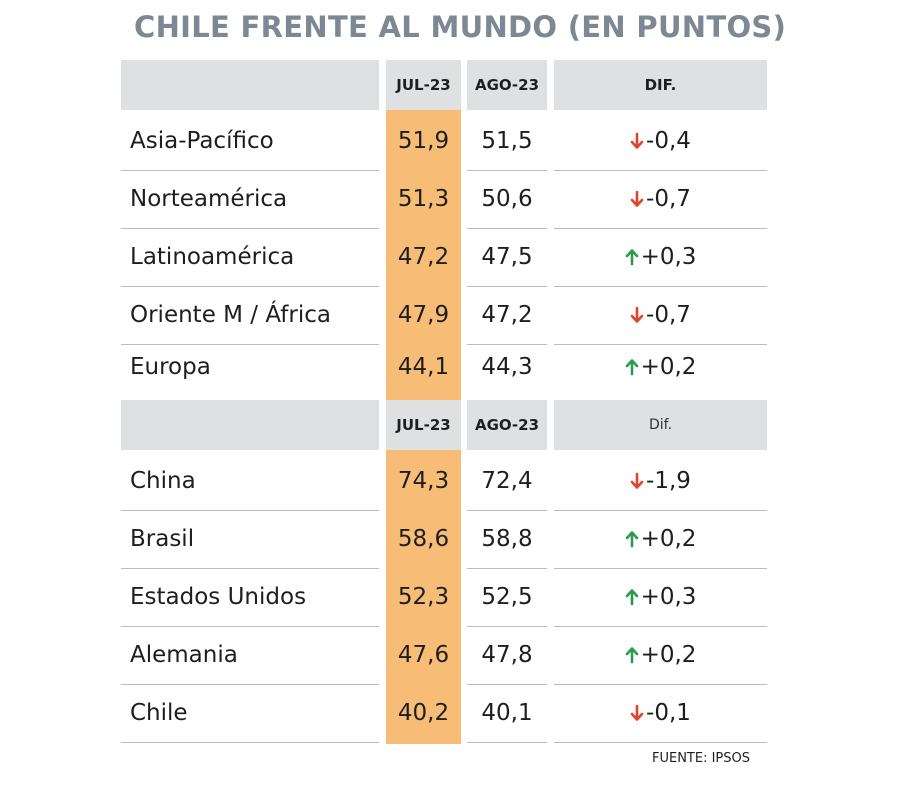 The width and height of the screenshot is (900, 800). Describe the element at coordinates (163, 481) in the screenshot. I see `row-label: China` at that location.